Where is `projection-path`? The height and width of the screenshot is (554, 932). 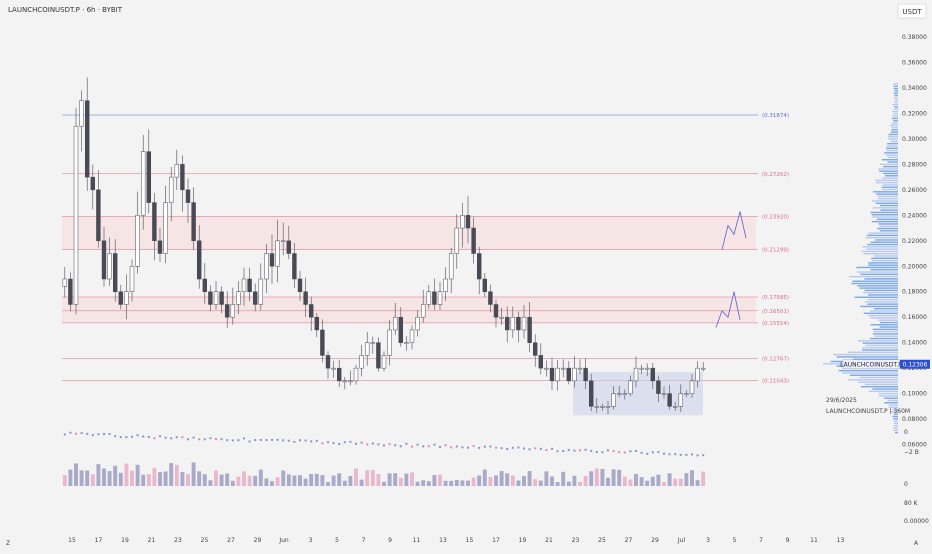
projection-path is located at coordinates (728, 309).